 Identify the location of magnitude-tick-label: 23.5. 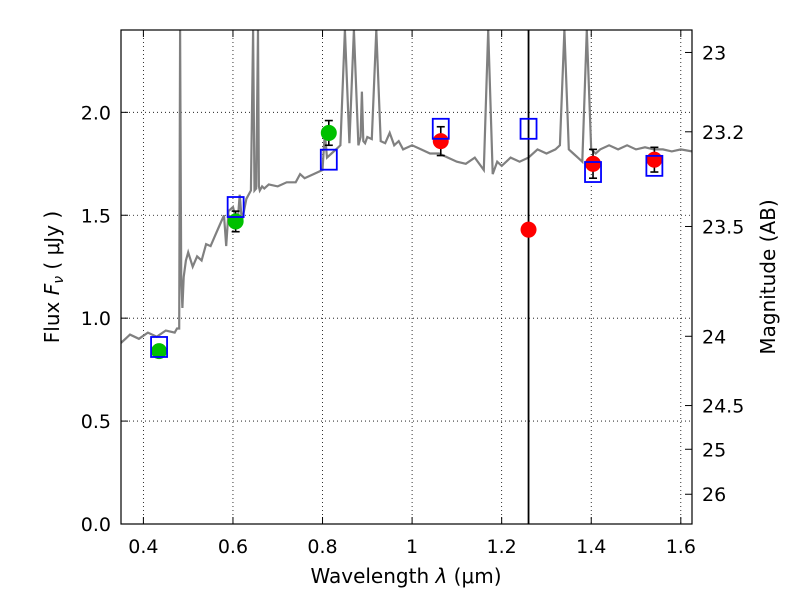
(723, 227).